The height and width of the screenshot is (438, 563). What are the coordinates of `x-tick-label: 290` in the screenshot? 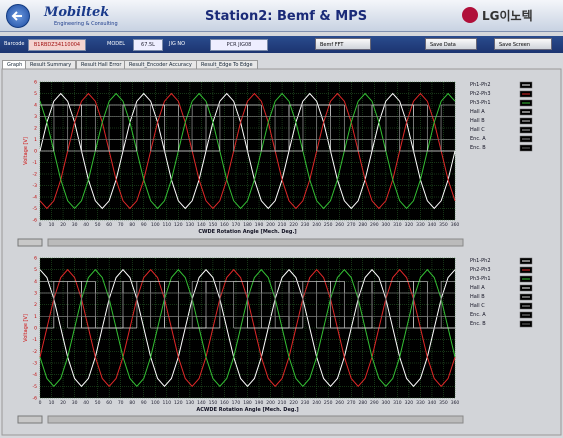 It's located at (374, 225).